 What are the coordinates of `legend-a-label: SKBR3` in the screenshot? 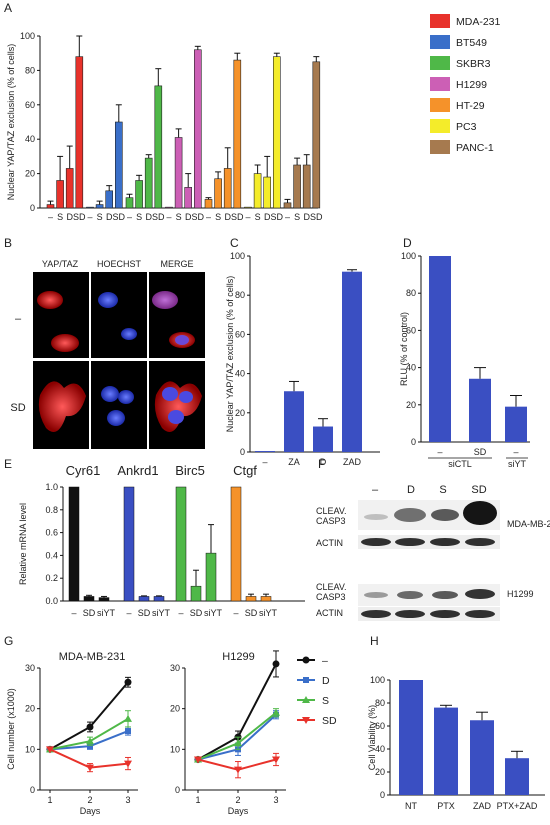 It's located at (473, 64).